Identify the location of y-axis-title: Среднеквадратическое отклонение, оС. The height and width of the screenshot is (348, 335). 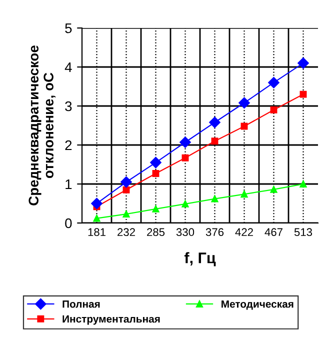
(42, 126).